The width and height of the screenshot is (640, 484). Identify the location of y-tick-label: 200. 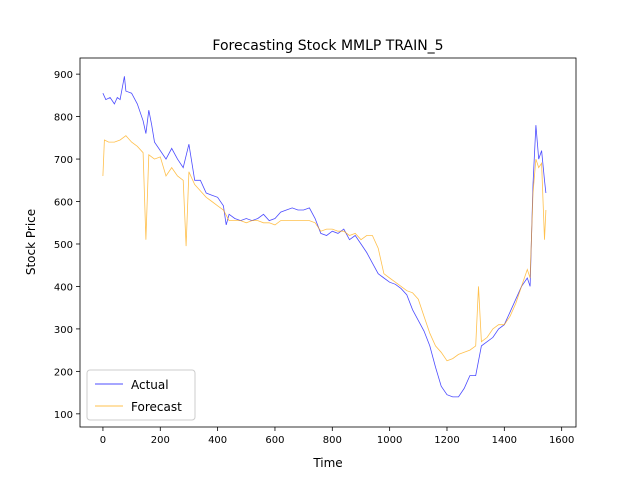
(63, 372).